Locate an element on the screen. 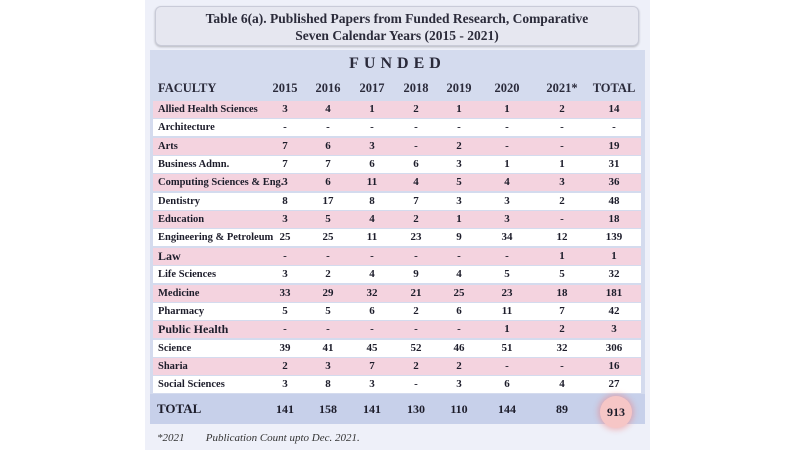 The height and width of the screenshot is (450, 800). total-label: TOTAL is located at coordinates (179, 408).